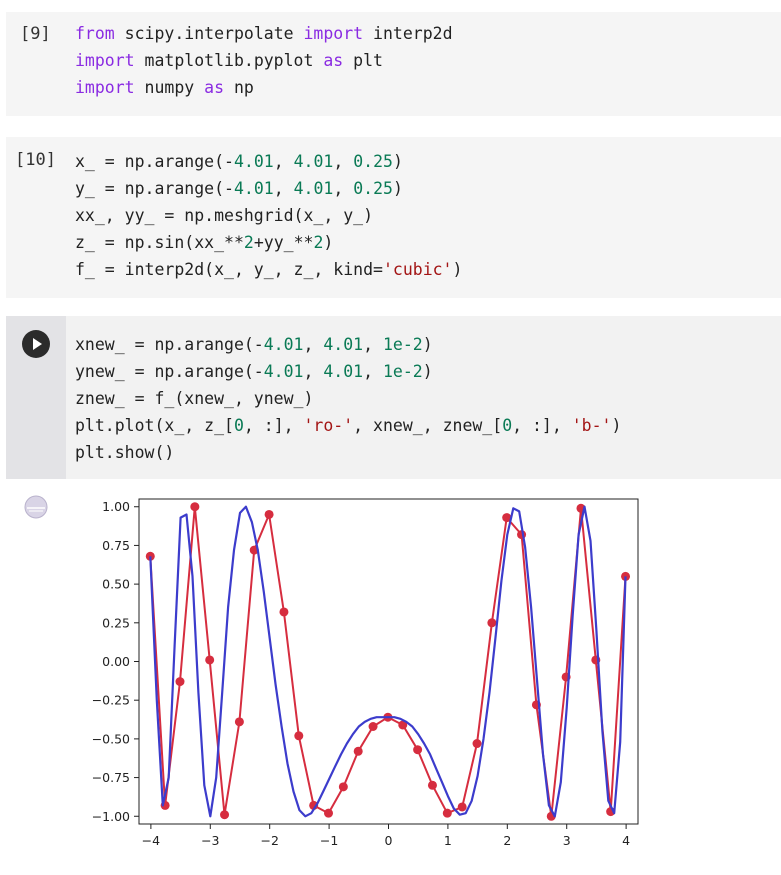 The height and width of the screenshot is (875, 781). I want to click on y-tick-label: 0.25, so click(116, 622).